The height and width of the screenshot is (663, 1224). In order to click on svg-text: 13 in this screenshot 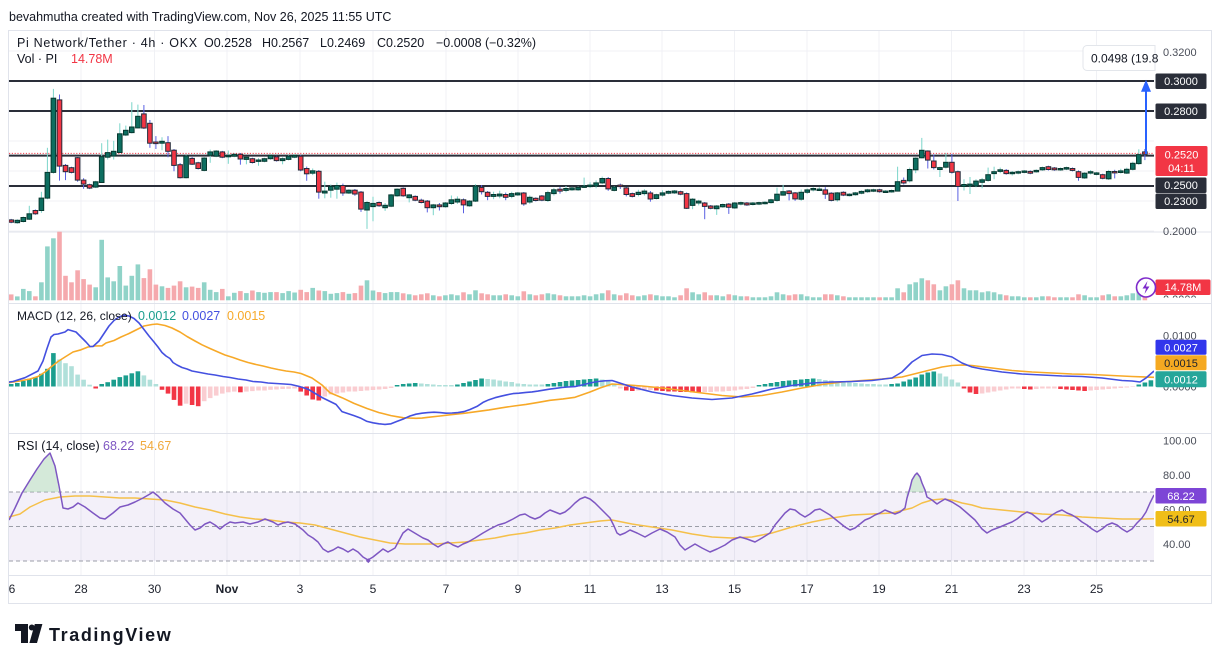, I will do `click(662, 589)`.